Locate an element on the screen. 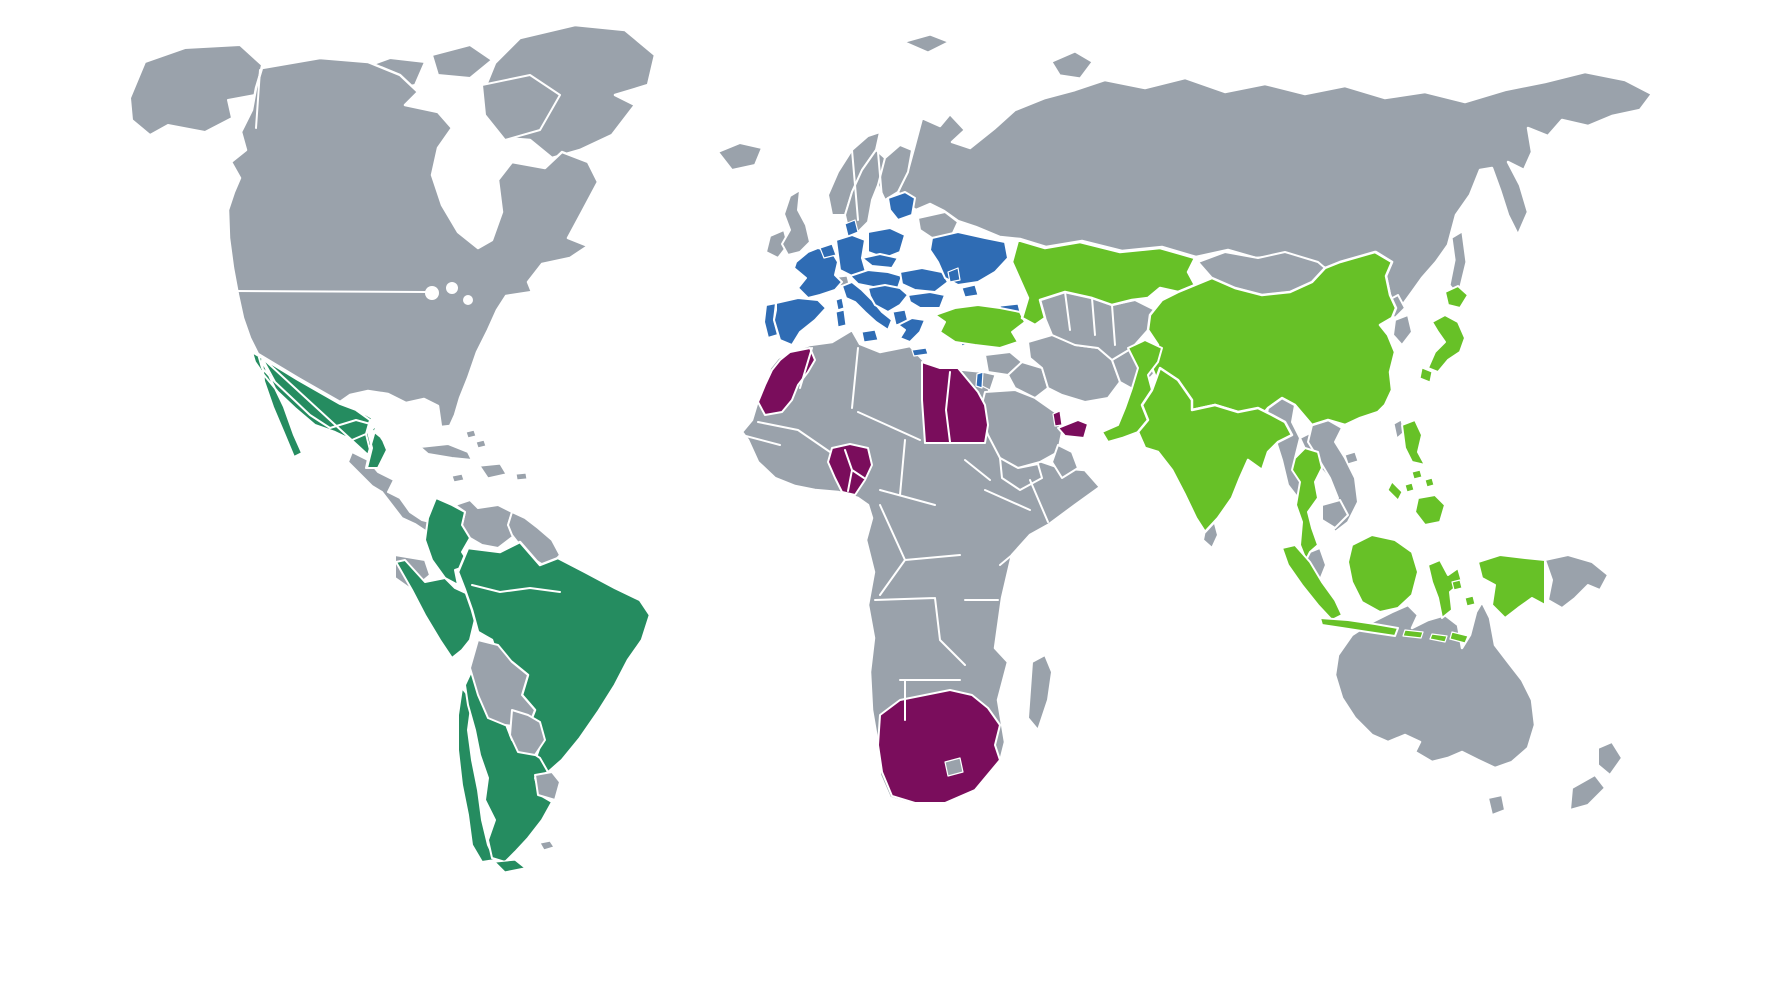 The height and width of the screenshot is (989, 1778). island-sicily is located at coordinates (870, 336).